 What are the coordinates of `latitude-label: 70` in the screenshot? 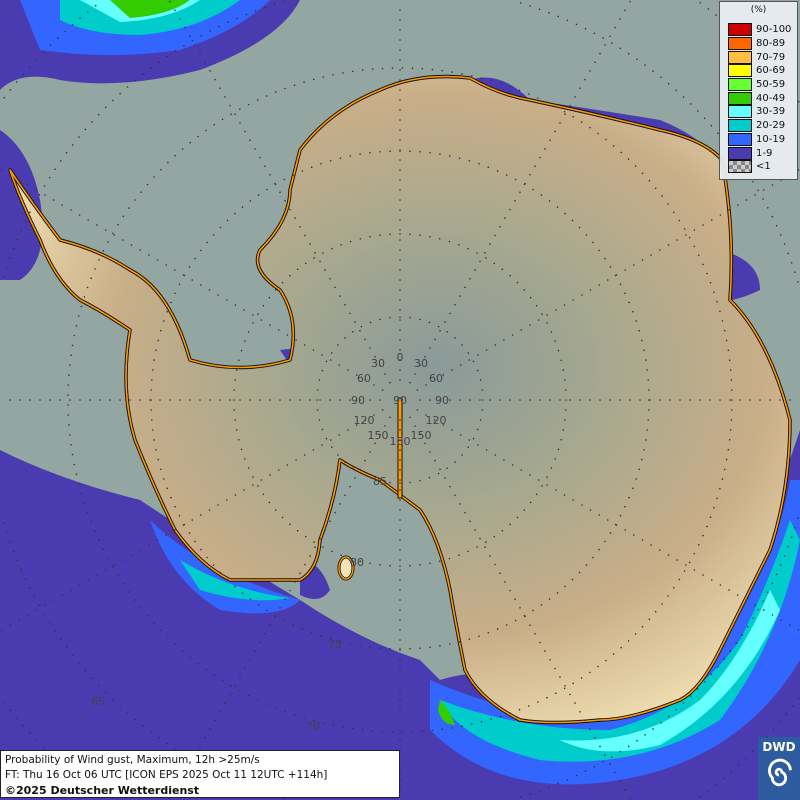 It's located at (313, 726).